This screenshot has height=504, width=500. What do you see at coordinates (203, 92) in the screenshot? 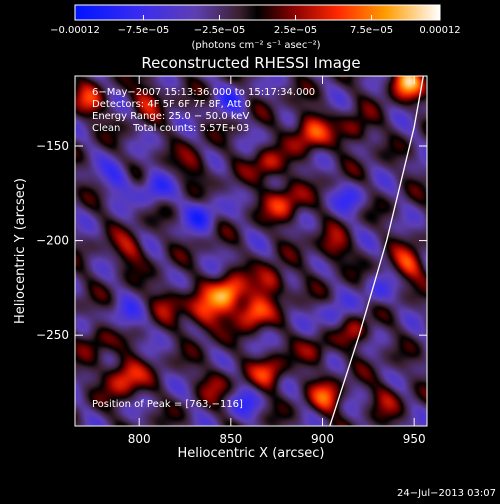
I see `annotation-line-time: 6−May−2007 15:13:36.000 to 15:17:34.000` at bounding box center [203, 92].